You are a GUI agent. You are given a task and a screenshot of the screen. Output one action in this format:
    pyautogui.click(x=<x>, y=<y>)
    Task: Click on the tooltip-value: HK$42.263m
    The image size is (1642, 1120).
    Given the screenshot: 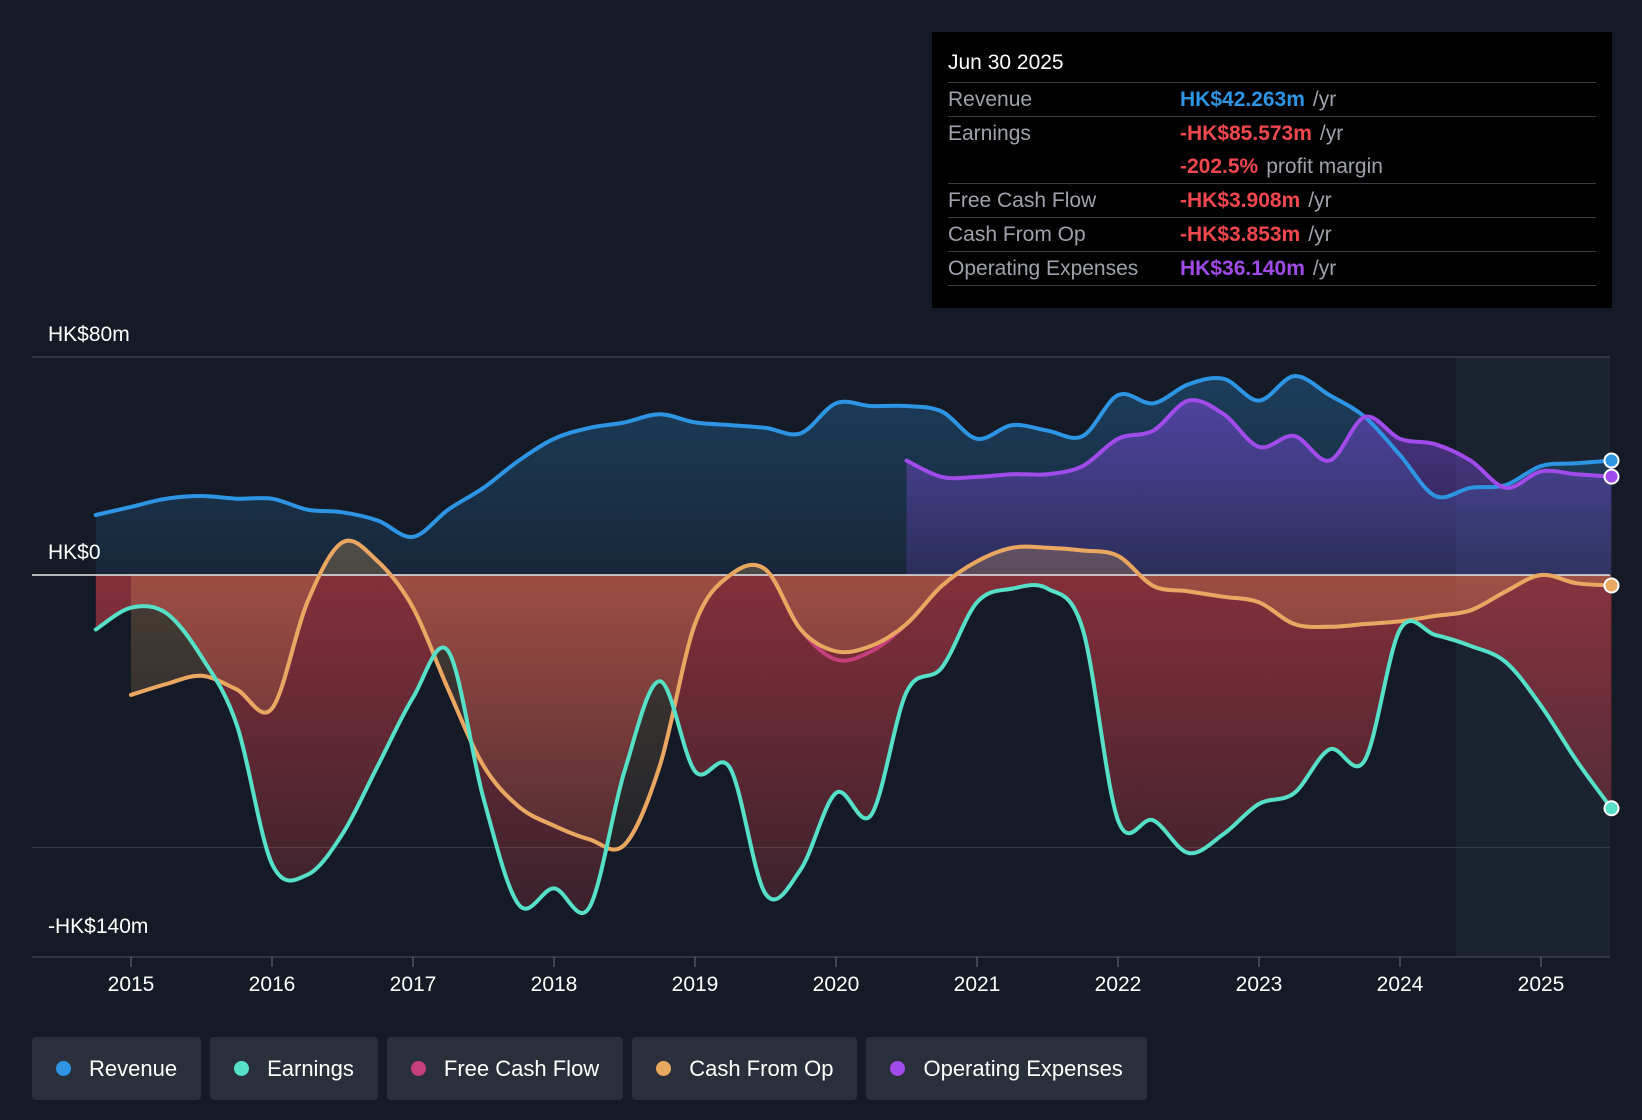 What is the action you would take?
    pyautogui.click(x=1242, y=99)
    